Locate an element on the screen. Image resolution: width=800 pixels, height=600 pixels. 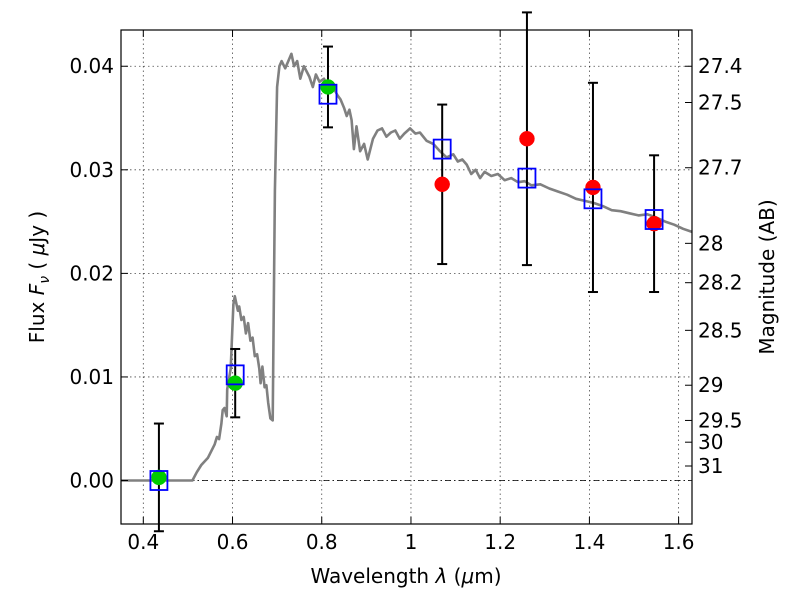
magnitude-tick-label: 27.7 is located at coordinates (720, 168).